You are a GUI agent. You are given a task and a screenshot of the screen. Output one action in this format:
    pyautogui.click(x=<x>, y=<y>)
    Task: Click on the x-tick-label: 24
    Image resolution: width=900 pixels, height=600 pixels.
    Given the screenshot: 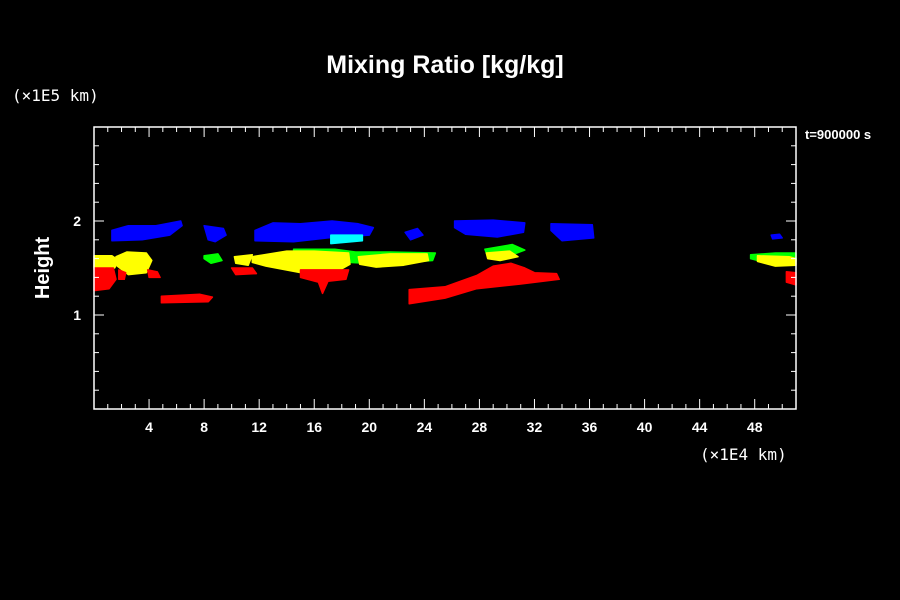 What is the action you would take?
    pyautogui.click(x=425, y=427)
    